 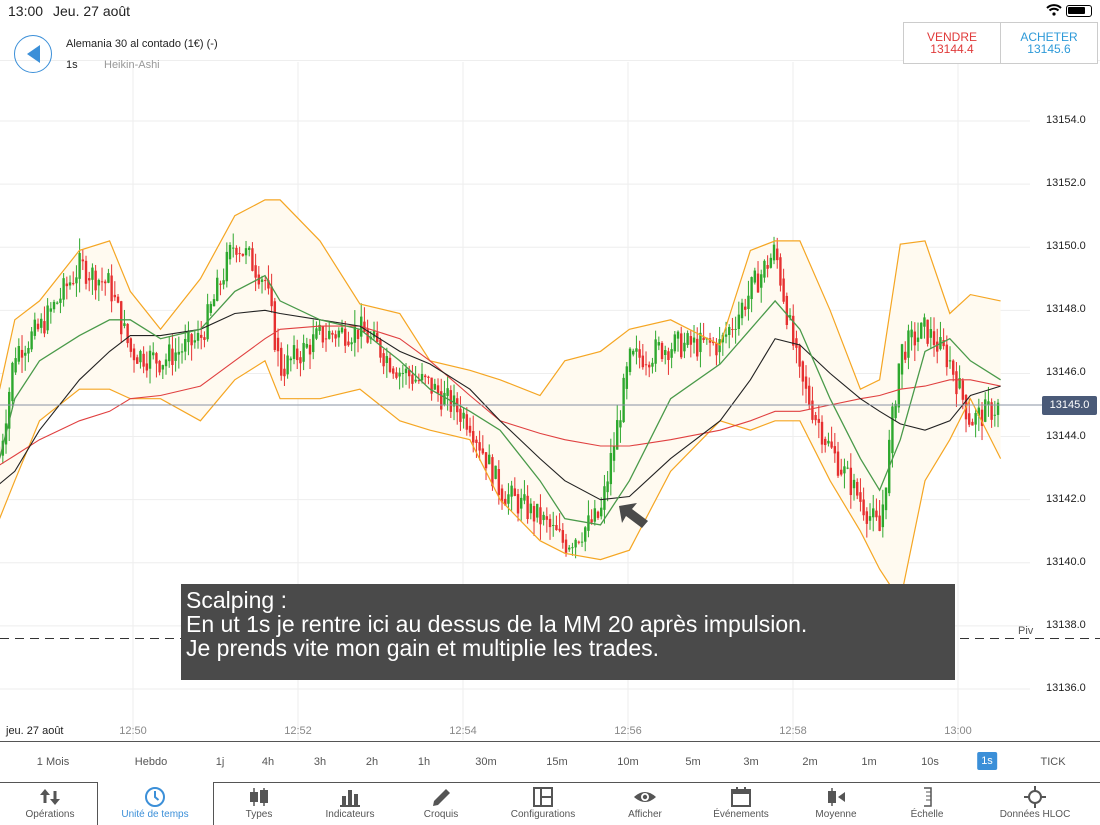 What do you see at coordinates (869, 762) in the screenshot?
I see `timeframe-1m: 1m` at bounding box center [869, 762].